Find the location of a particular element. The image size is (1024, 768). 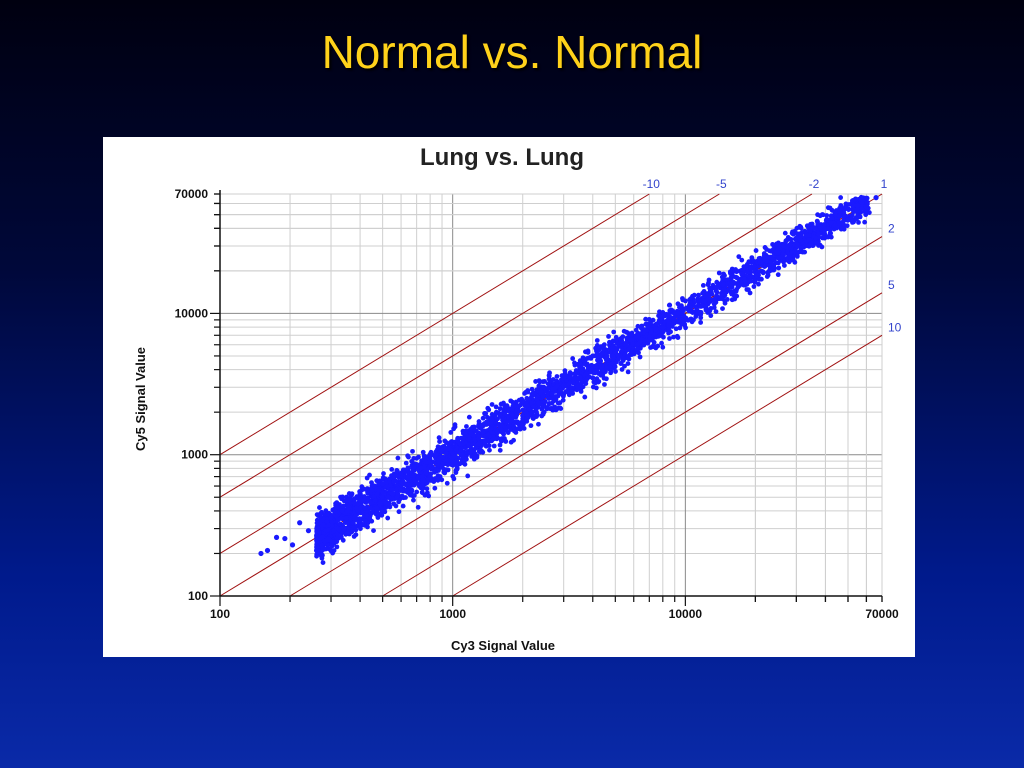

y-tick-label: 1000 is located at coordinates (194, 455).